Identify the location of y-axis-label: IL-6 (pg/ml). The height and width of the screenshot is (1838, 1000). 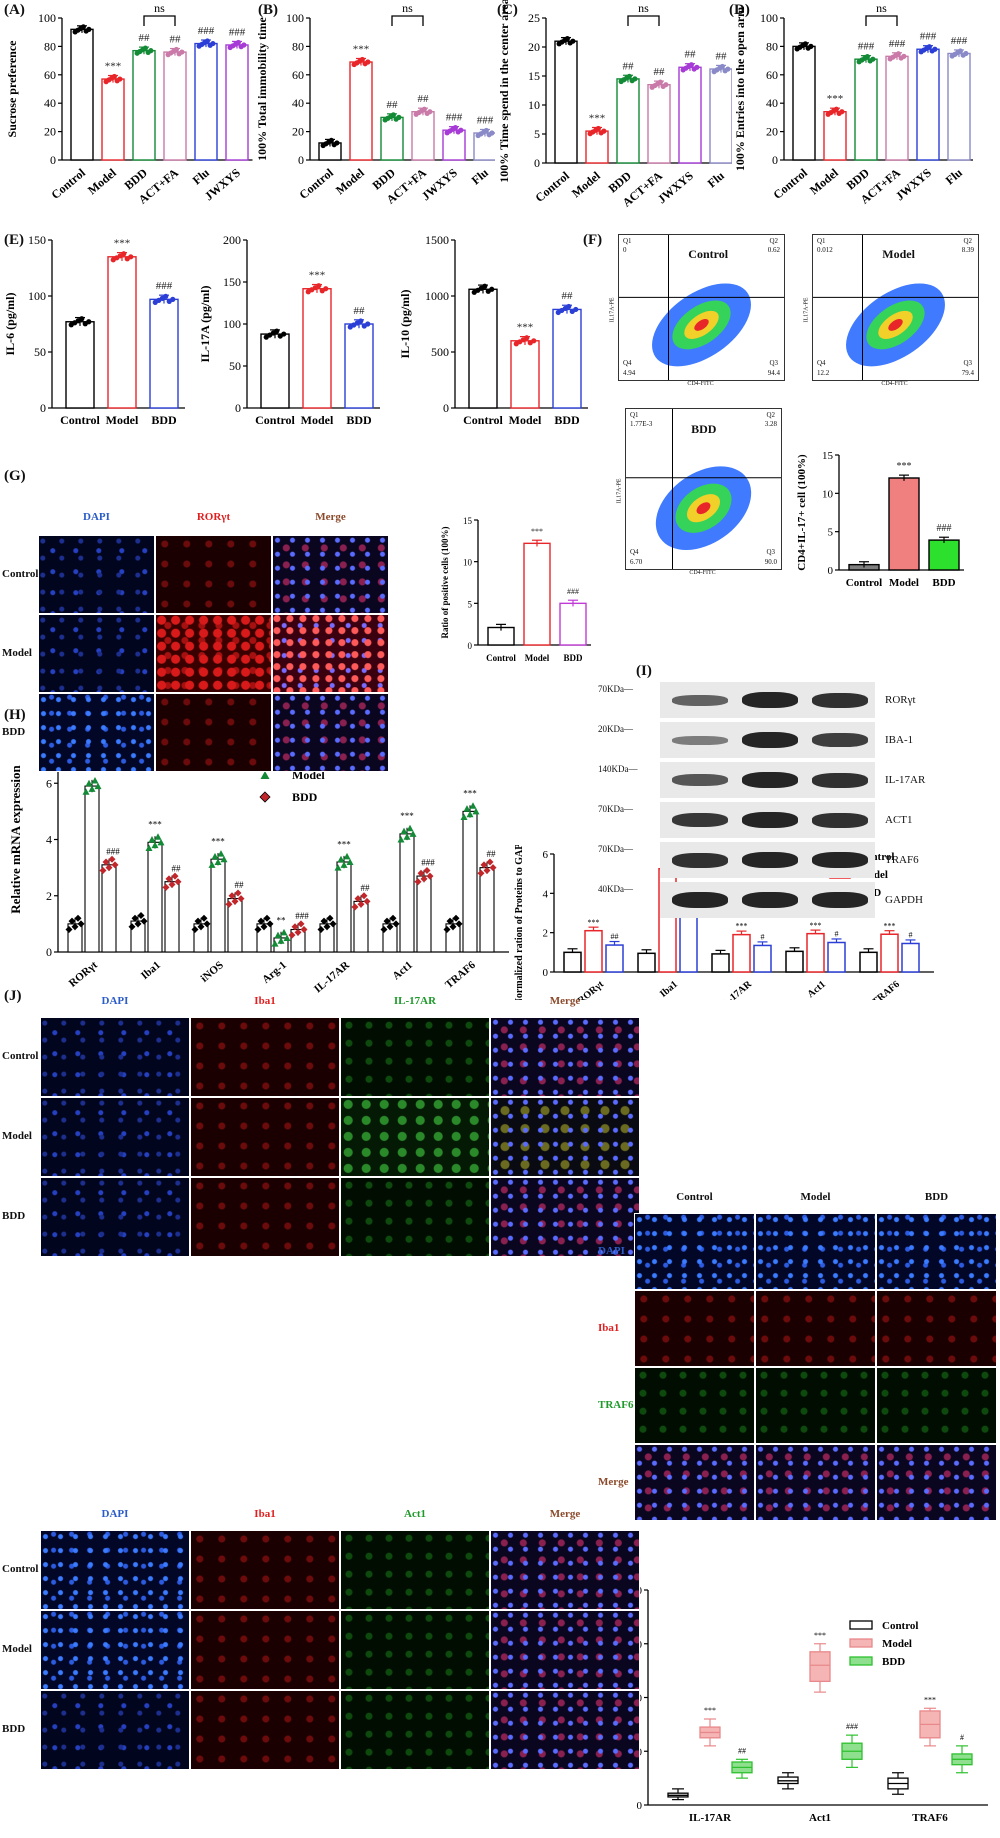
(10, 323).